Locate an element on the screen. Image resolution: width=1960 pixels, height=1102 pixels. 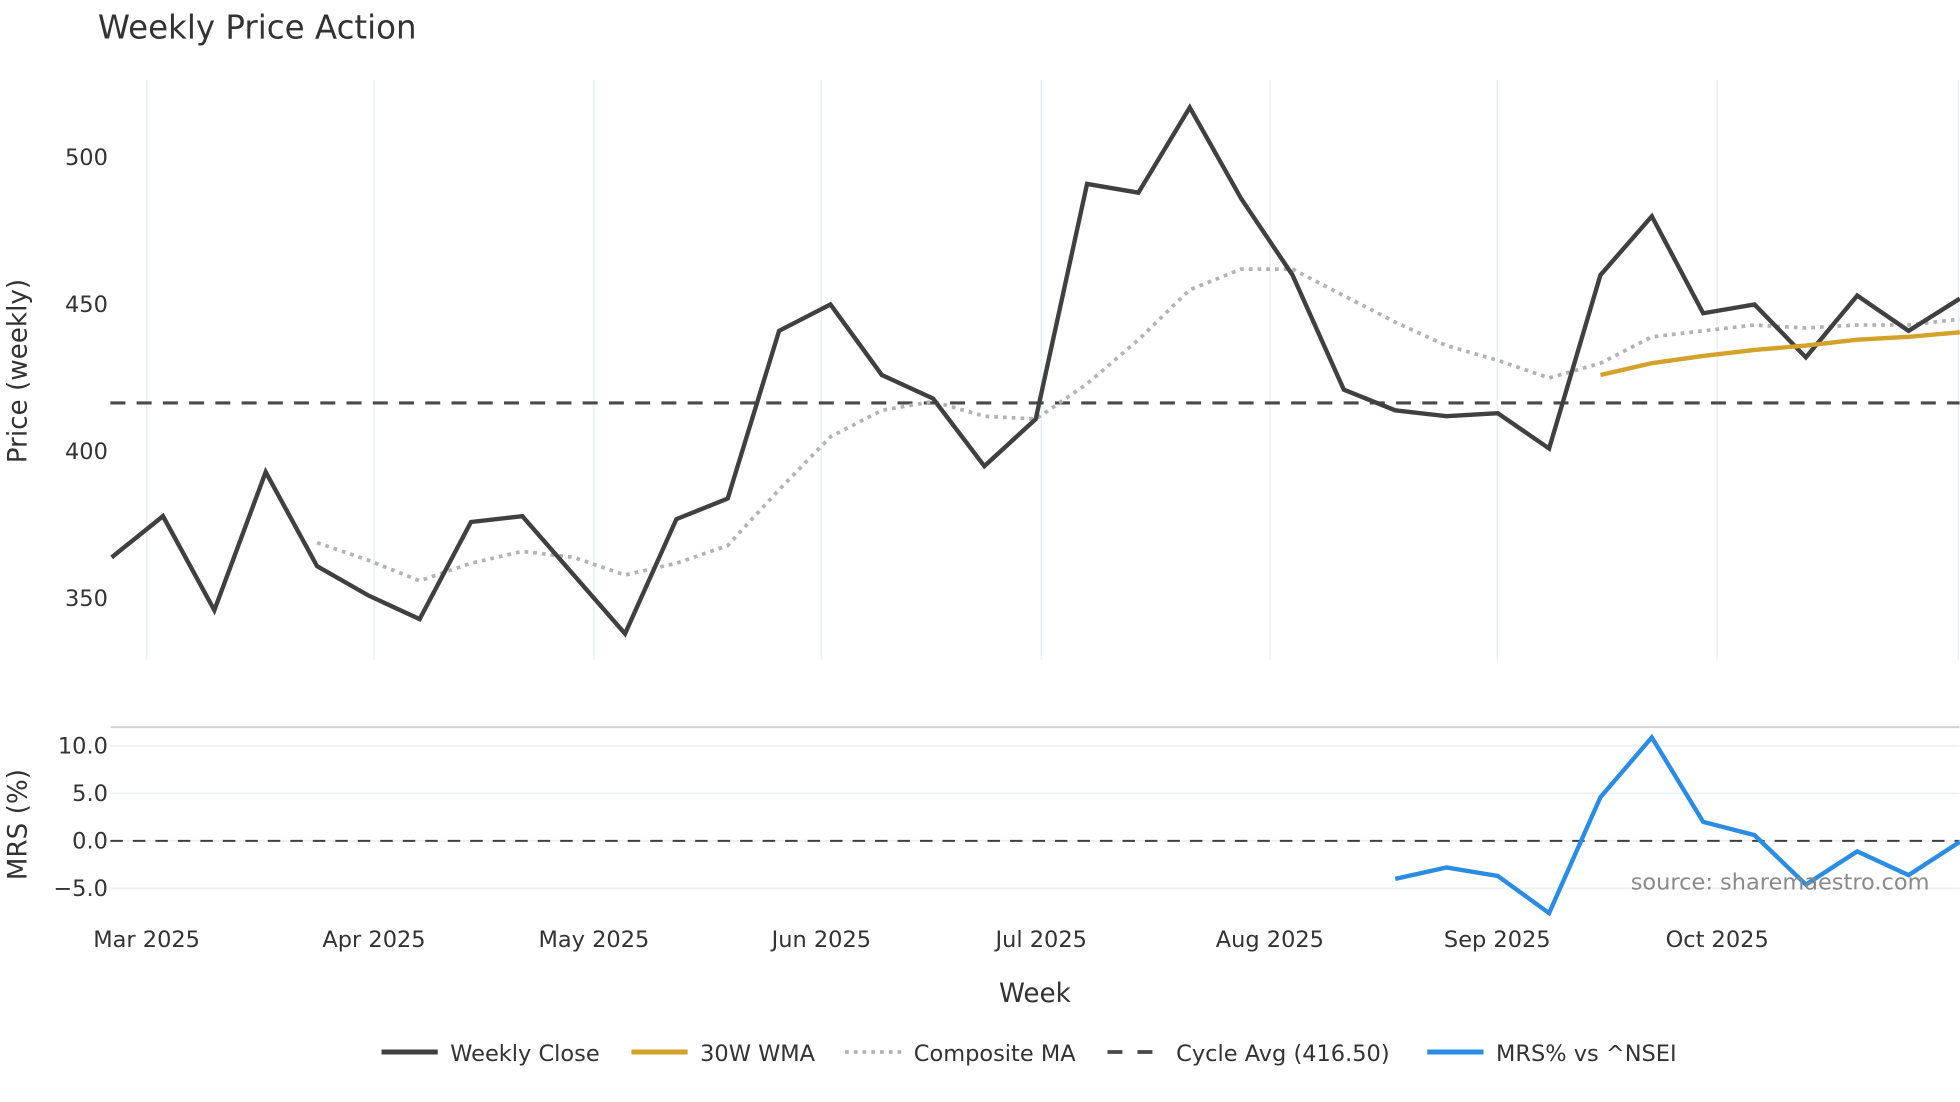
chart-title: Weekly Price Action is located at coordinates (257, 28).